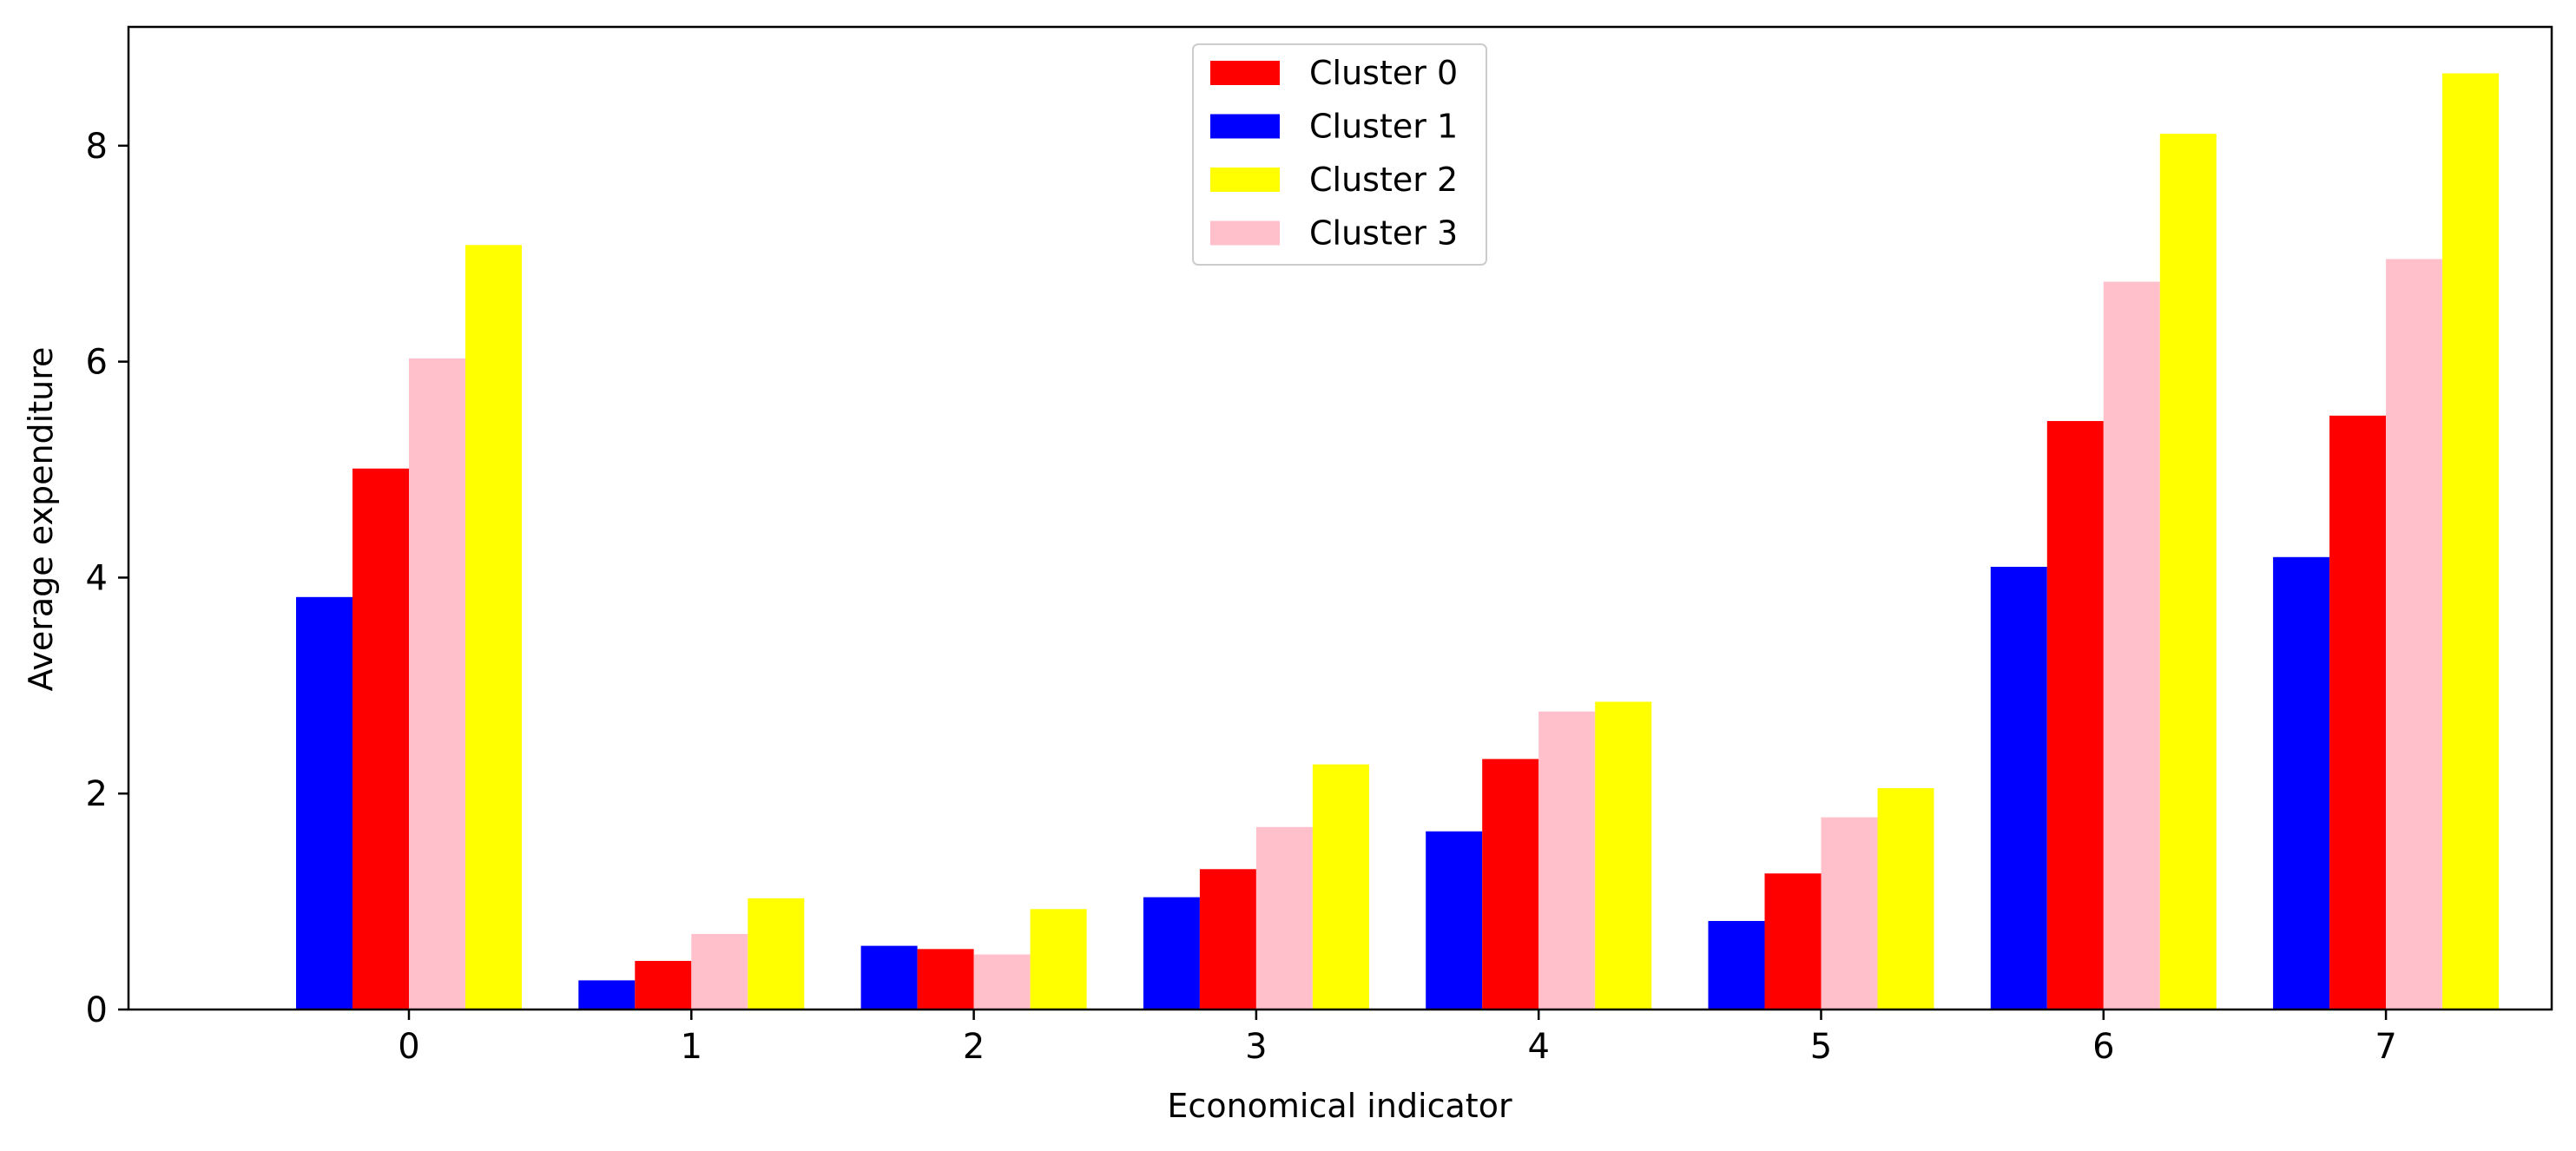 This screenshot has height=1151, width=2576. Describe the element at coordinates (97, 578) in the screenshot. I see `y-tick-label: 4` at that location.